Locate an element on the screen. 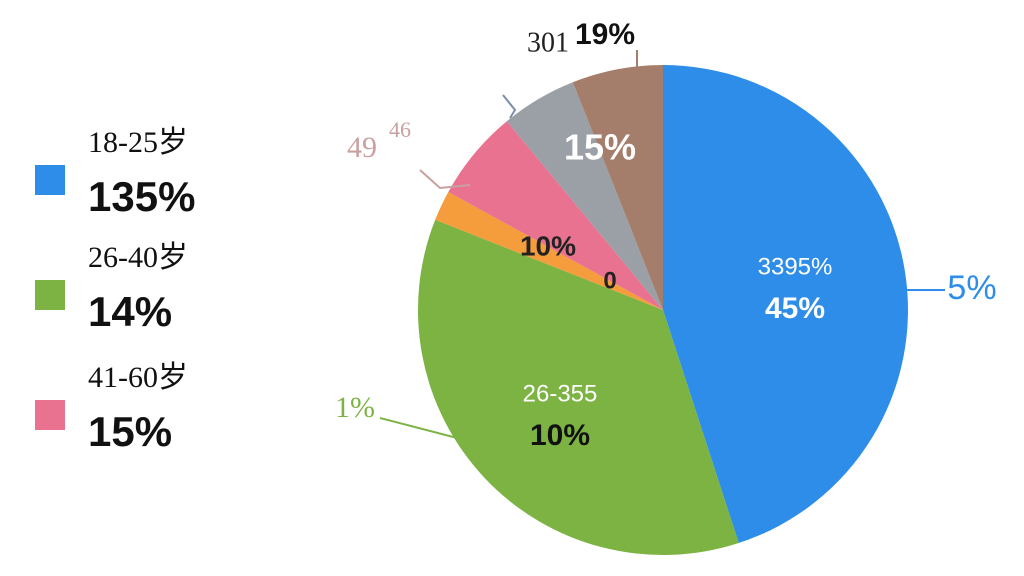 Image resolution: width=1024 pixels, height=576 pixels. outside-label: 19% is located at coordinates (605, 34).